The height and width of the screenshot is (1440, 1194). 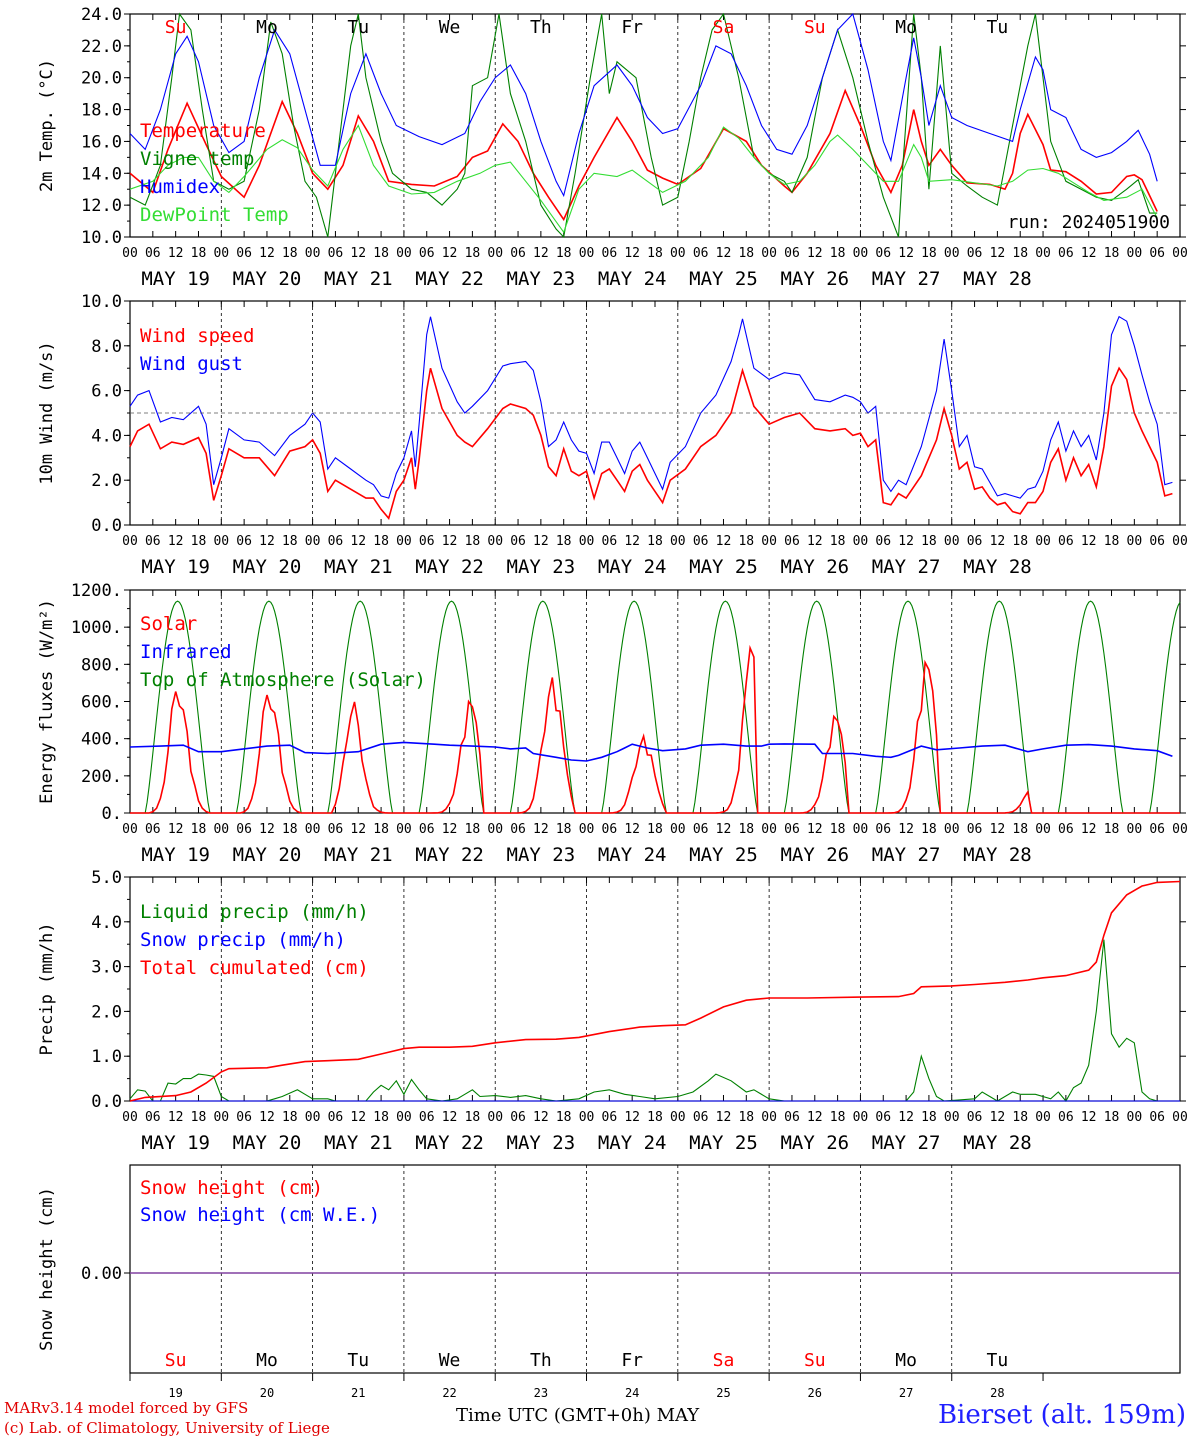 I want to click on weekday-label: We, so click(x=450, y=27).